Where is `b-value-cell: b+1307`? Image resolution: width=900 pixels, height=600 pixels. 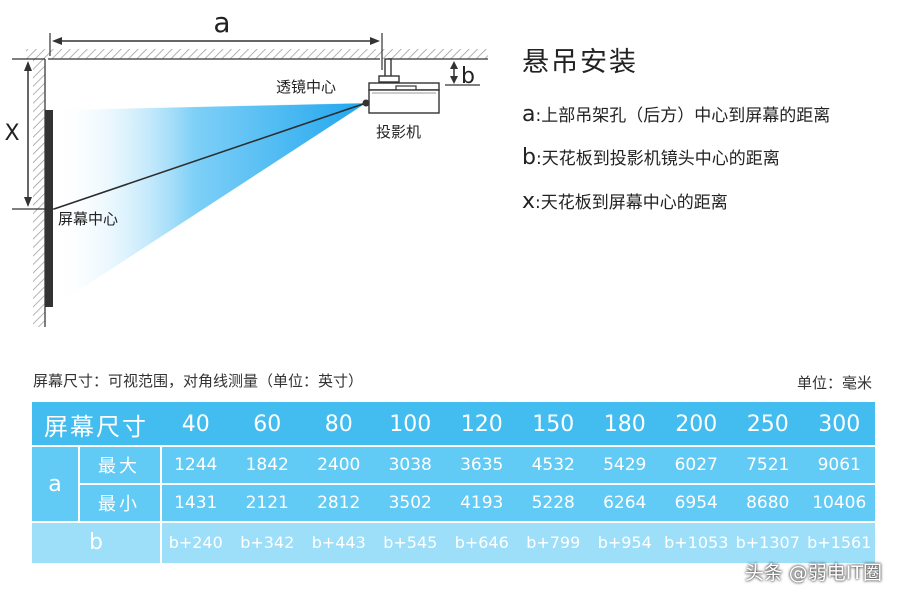 b-value-cell: b+1307 is located at coordinates (767, 542).